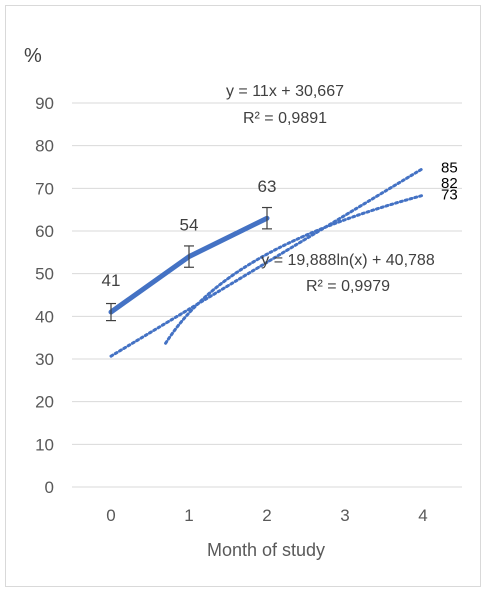 The image size is (486, 592). Describe the element at coordinates (344, 515) in the screenshot. I see `x-tick-3: 3` at that location.